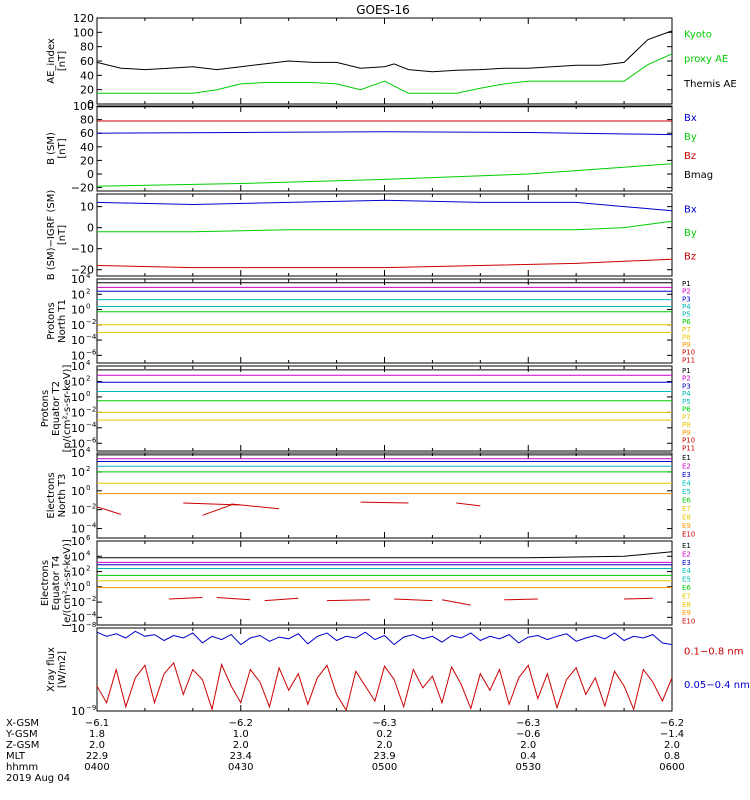  Describe the element at coordinates (87, 147) in the screenshot. I see `y-tick-label: 40` at that location.